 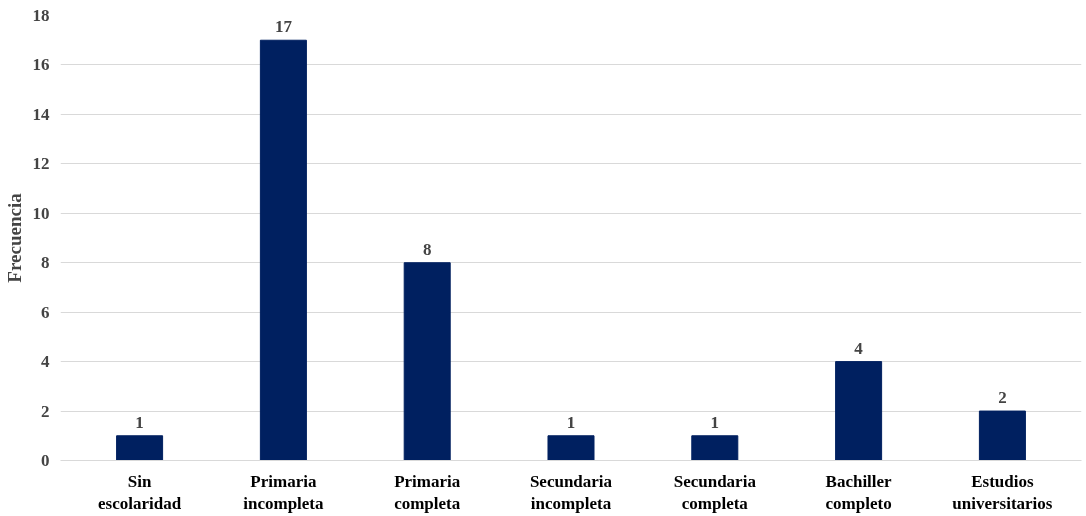 I want to click on y-tick-label: 12, so click(x=41, y=164).